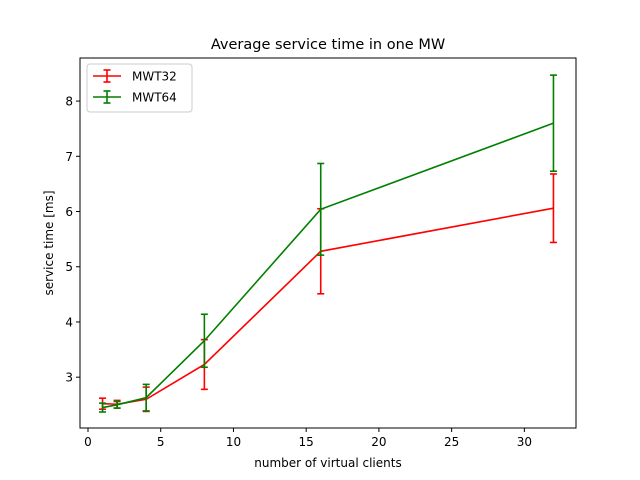 The height and width of the screenshot is (480, 640). I want to click on y-tick-label: 3, so click(69, 378).